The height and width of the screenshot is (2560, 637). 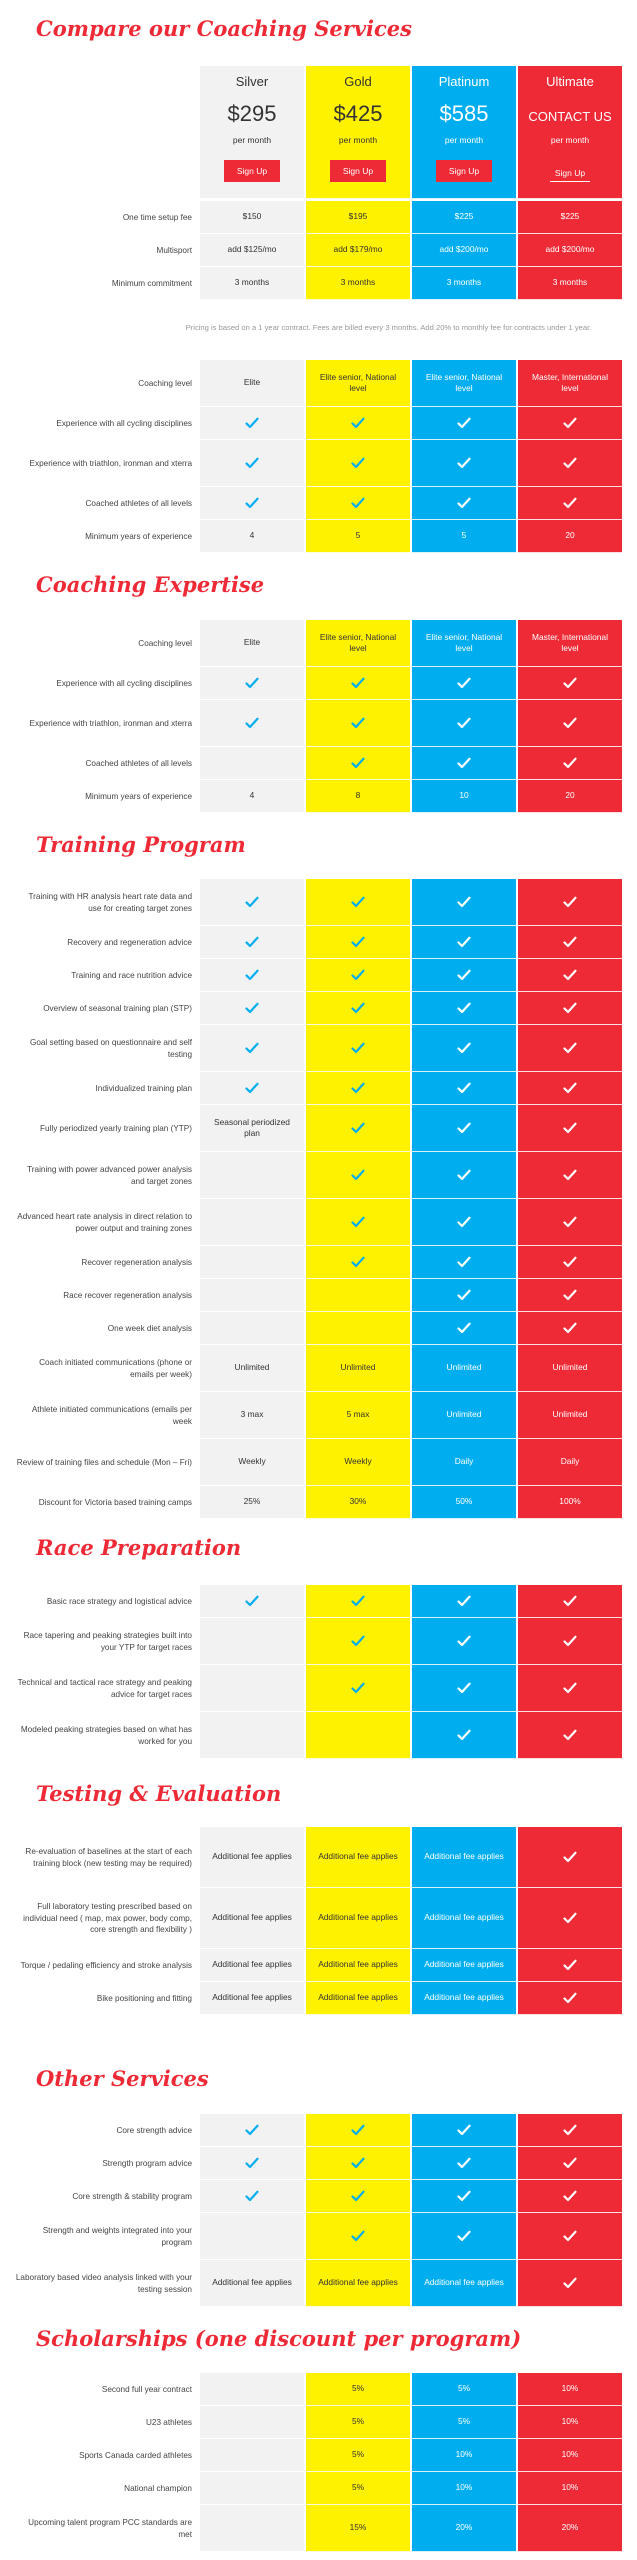 I want to click on cell-value: Weekly, so click(x=358, y=1461).